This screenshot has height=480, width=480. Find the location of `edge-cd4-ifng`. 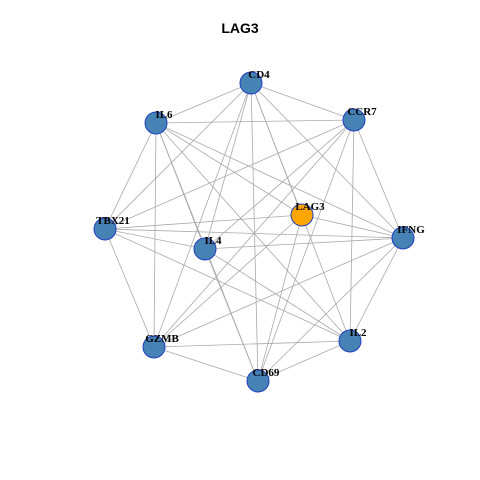

edge-cd4-ifng is located at coordinates (327, 160).